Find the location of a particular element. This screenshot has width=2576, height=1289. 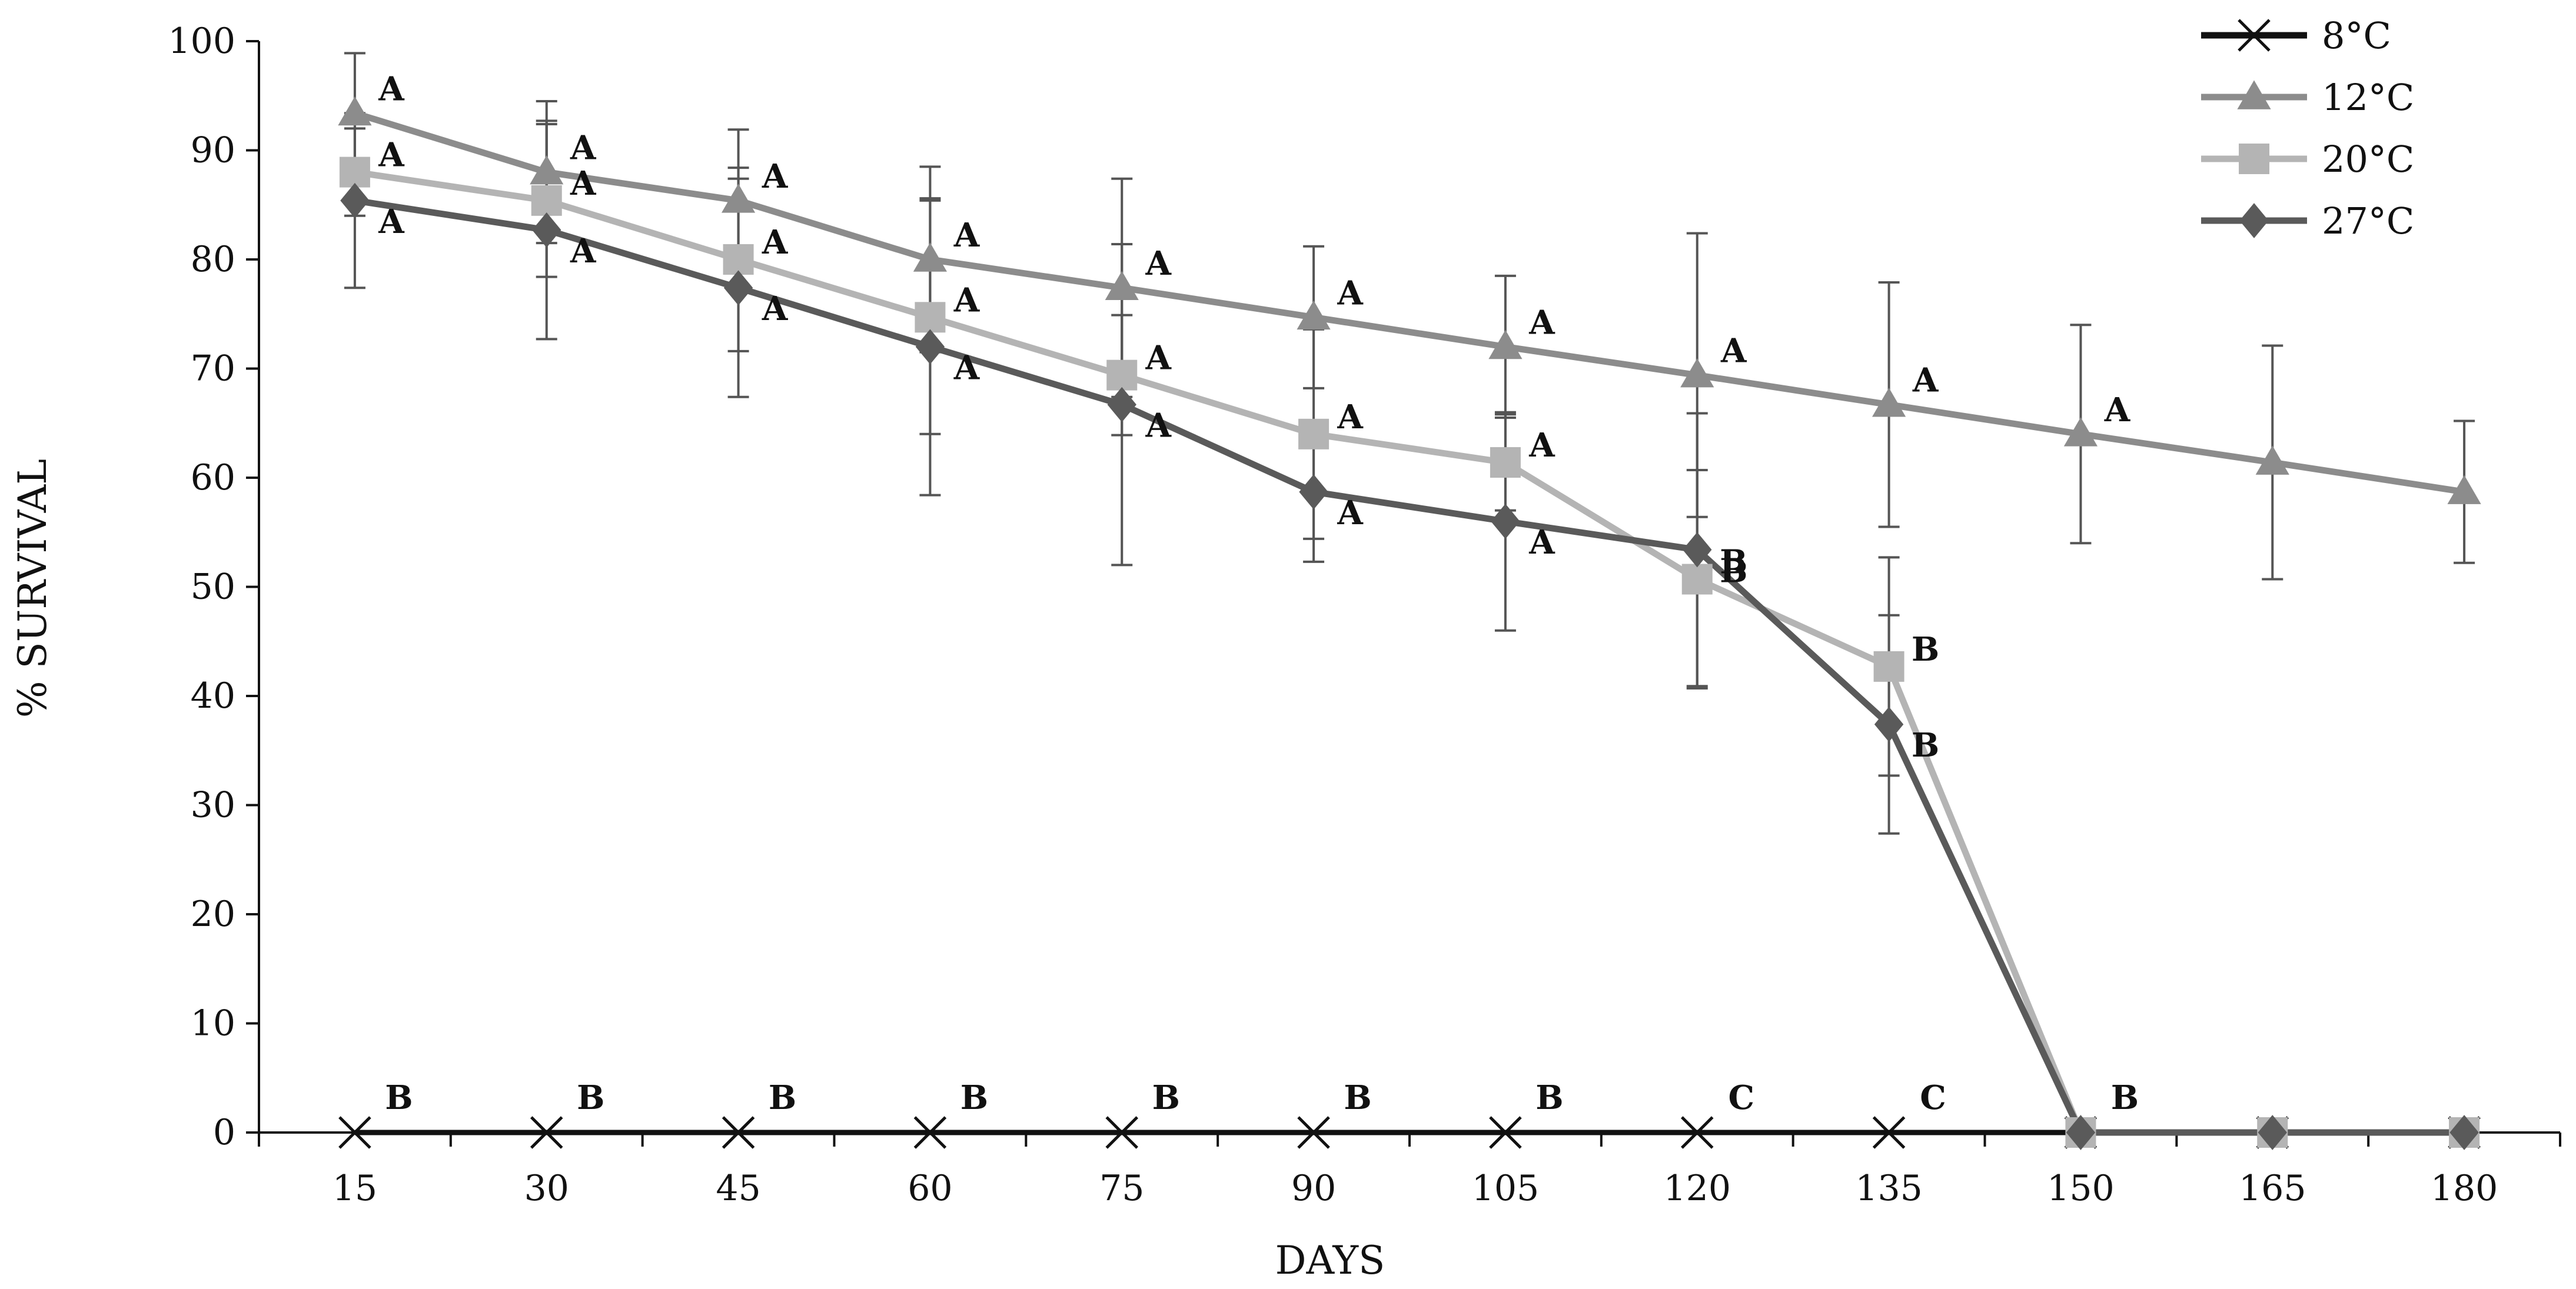

y-tick-label: 10 is located at coordinates (213, 1023).